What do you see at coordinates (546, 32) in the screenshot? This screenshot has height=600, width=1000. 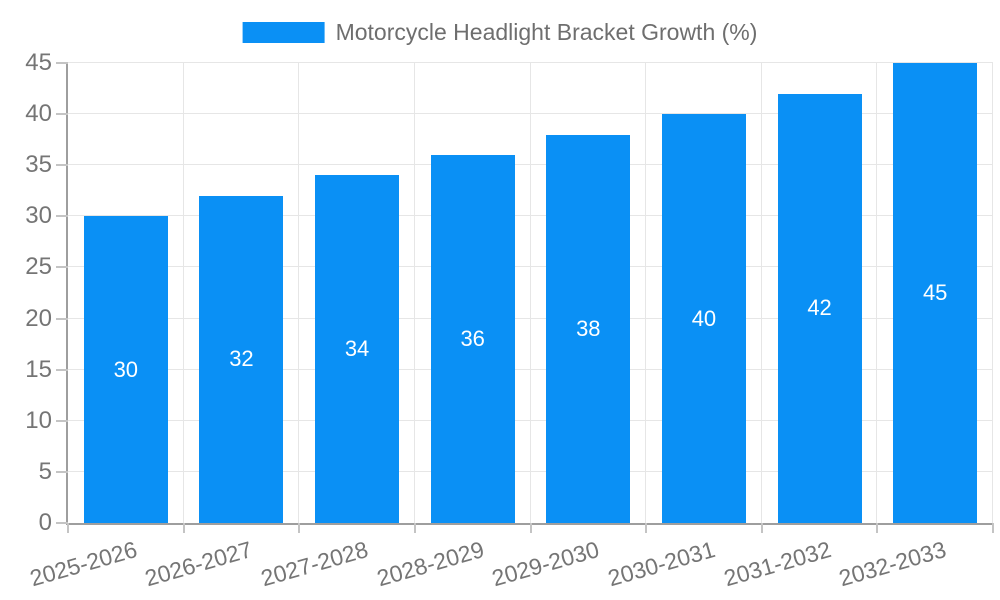 I see `legend-label: Motorcycle Headlight Bracket Growth (%)` at bounding box center [546, 32].